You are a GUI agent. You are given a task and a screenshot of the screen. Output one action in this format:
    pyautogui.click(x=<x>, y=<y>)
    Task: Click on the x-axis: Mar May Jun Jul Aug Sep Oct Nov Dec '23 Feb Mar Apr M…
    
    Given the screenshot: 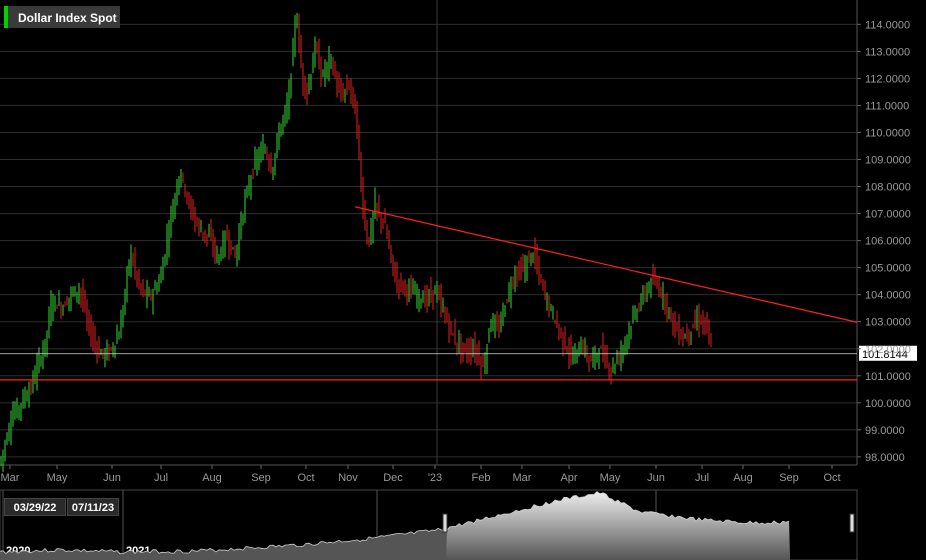 What is the action you would take?
    pyautogui.click(x=421, y=474)
    